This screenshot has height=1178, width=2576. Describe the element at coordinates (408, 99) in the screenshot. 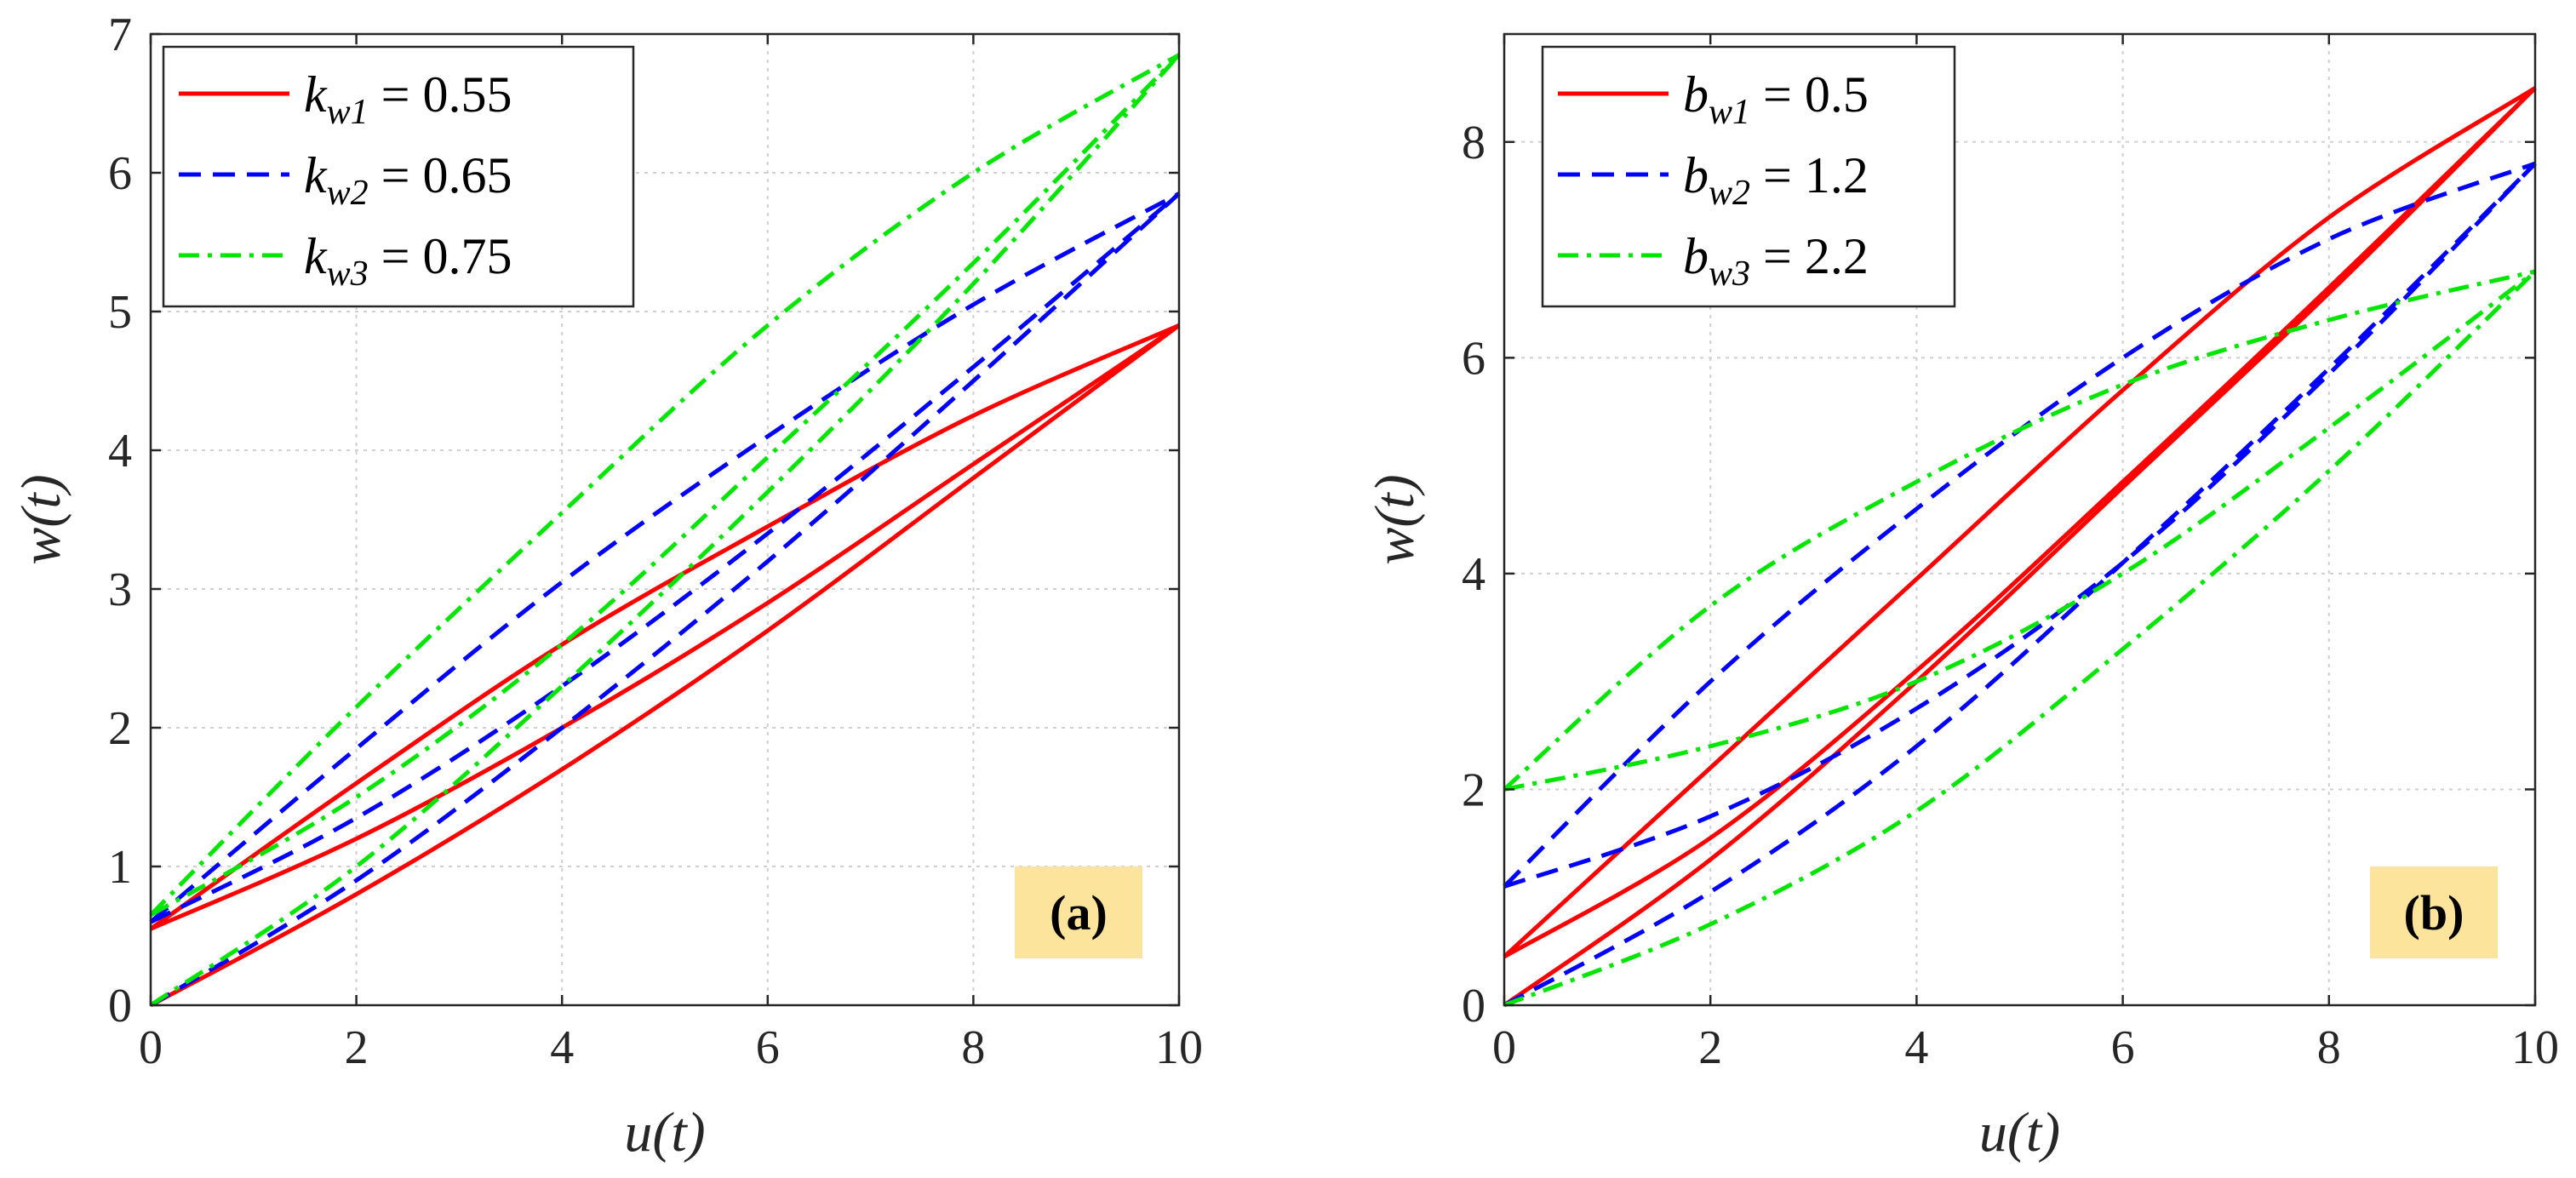

I see `legend-entry-1: kw1 = 0.55` at that location.